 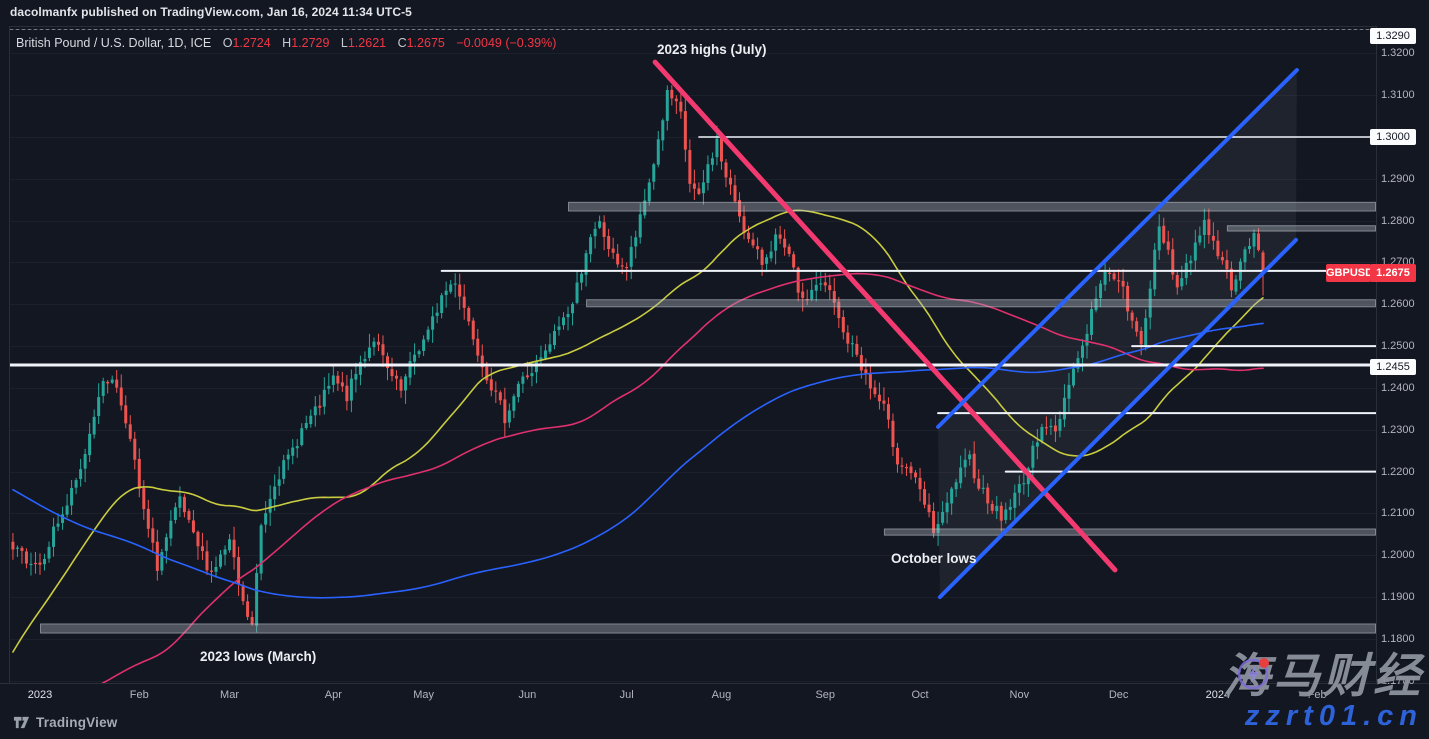 What do you see at coordinates (1393, 36) in the screenshot?
I see `price-level-label-1.3290: 1.3290` at bounding box center [1393, 36].